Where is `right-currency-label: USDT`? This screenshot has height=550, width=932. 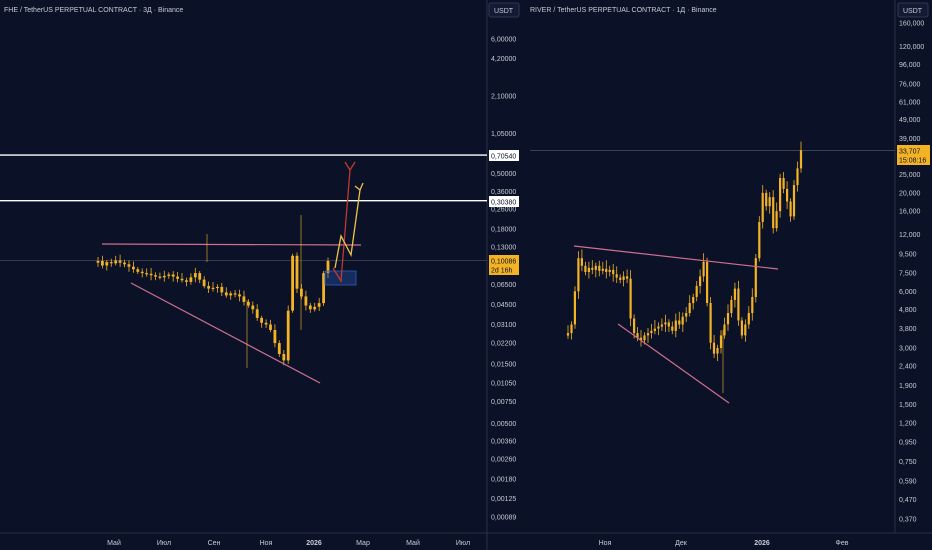 right-currency-label: USDT is located at coordinates (913, 11).